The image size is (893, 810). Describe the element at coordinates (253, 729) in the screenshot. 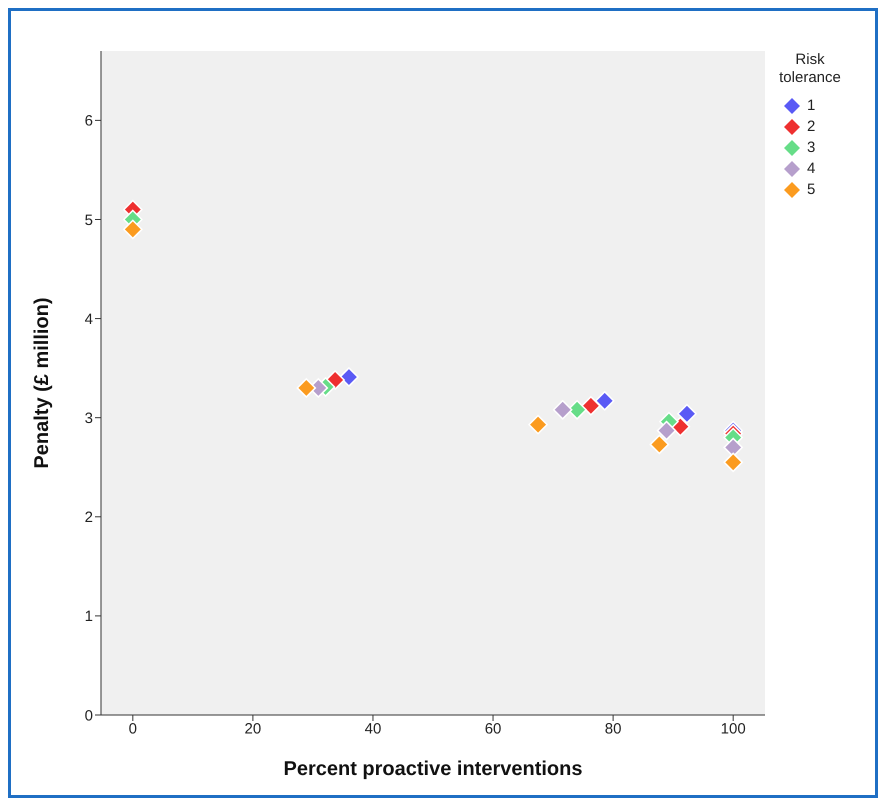

I see `x-tick-label: 20` at that location.